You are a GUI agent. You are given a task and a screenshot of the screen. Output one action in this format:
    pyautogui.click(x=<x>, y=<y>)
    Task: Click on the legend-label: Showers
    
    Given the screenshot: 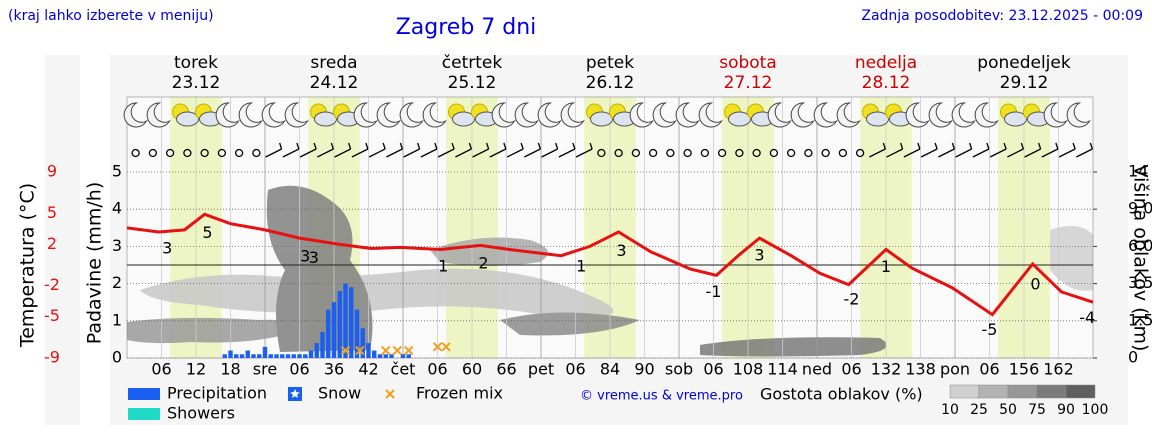 What is the action you would take?
    pyautogui.click(x=201, y=413)
    